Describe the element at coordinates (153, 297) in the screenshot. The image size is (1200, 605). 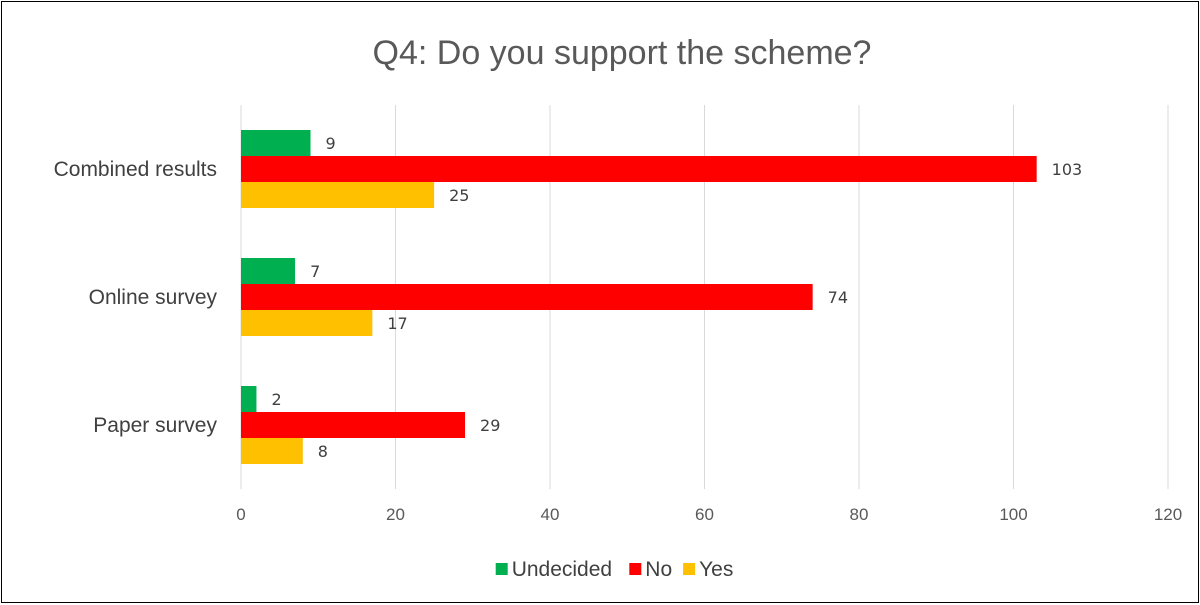
I see `category-label: Online survey` at that location.